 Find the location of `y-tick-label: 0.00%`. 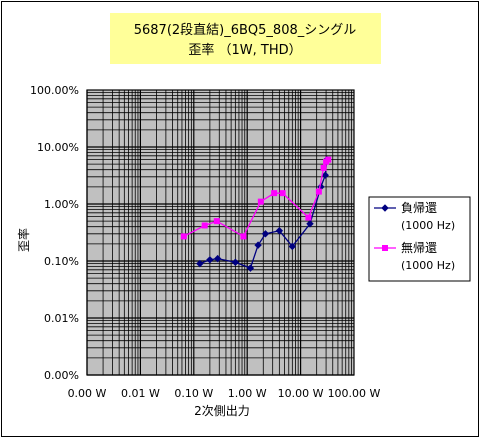

y-tick-label: 0.00% is located at coordinates (61, 375).